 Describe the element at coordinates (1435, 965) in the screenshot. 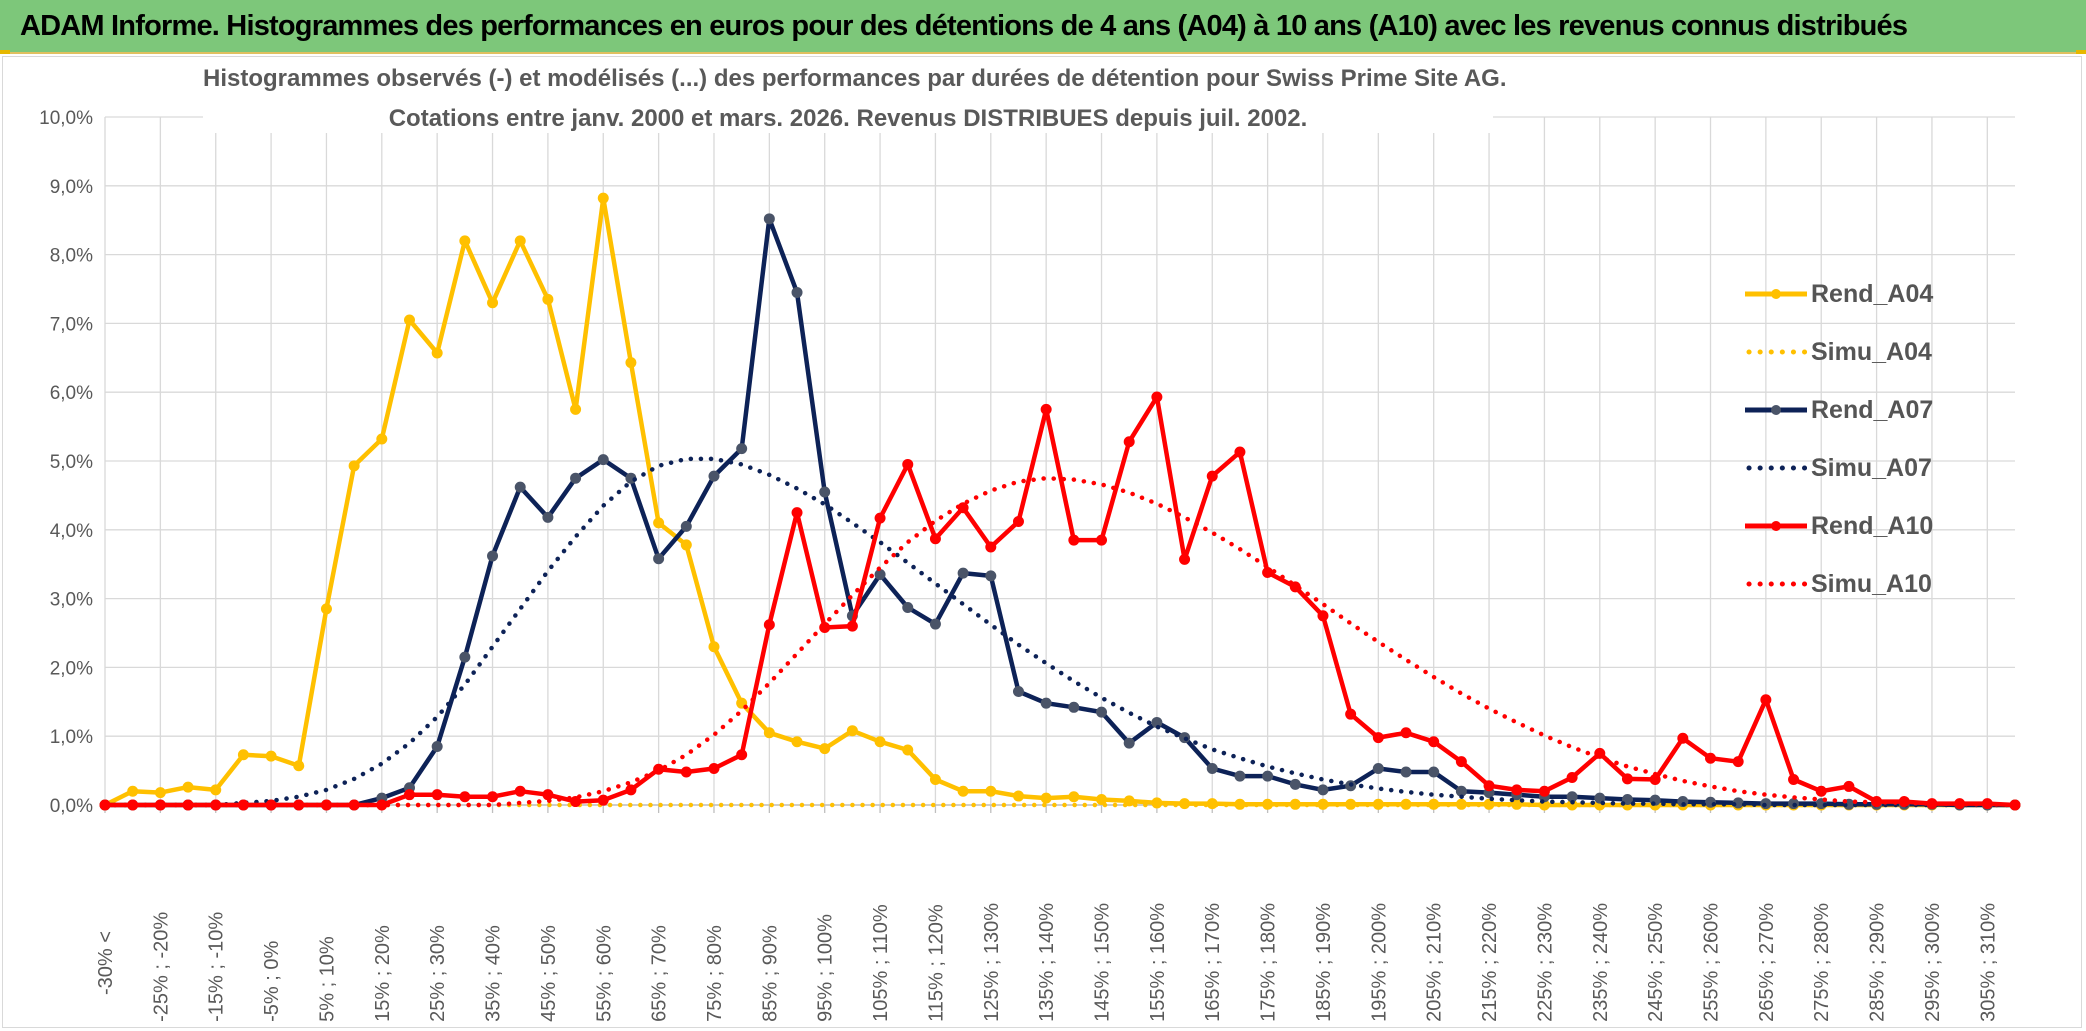

I see `x-tick-label: [ 205% ; 210%` at that location.